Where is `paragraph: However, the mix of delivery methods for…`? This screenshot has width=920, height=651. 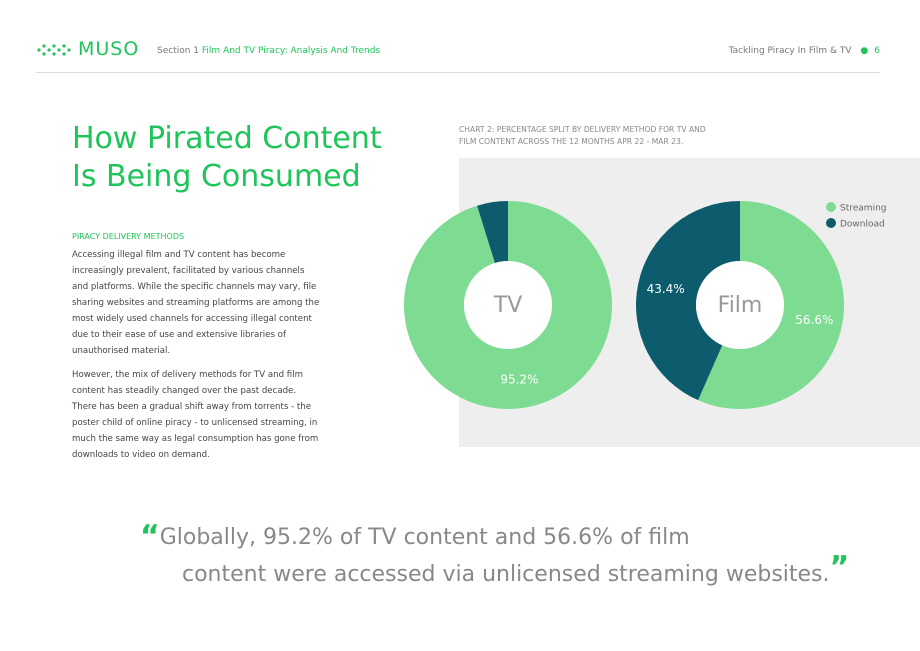
paragraph: However, the mix of delivery methods for… is located at coordinates (195, 415).